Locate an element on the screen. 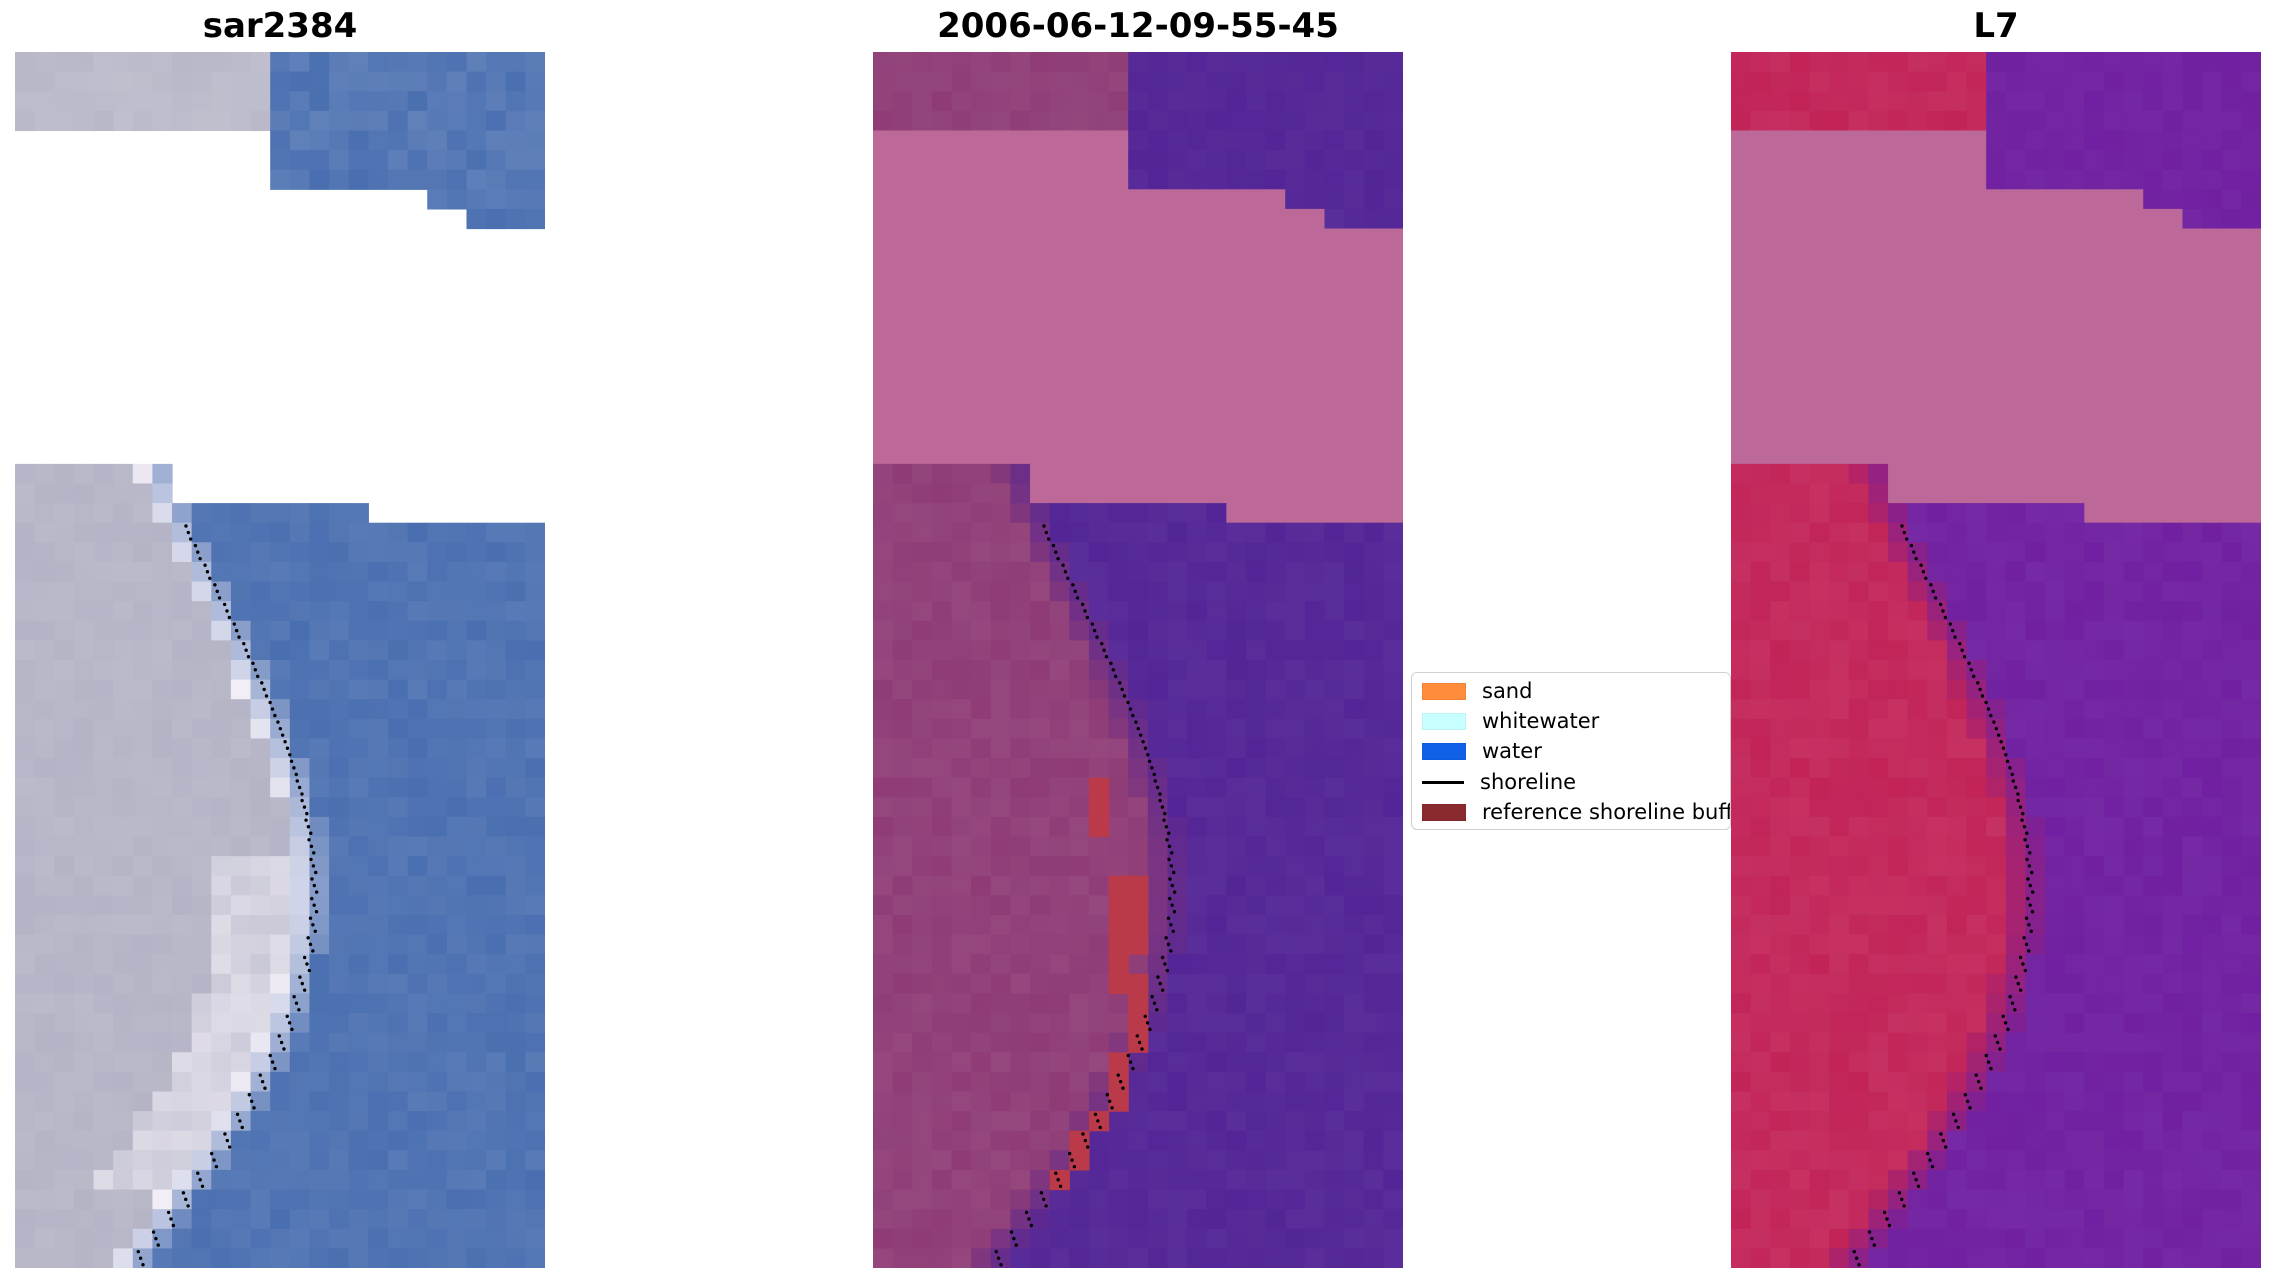 The height and width of the screenshot is (1283, 2274). reference-buffer-cell is located at coordinates (1138, 905).